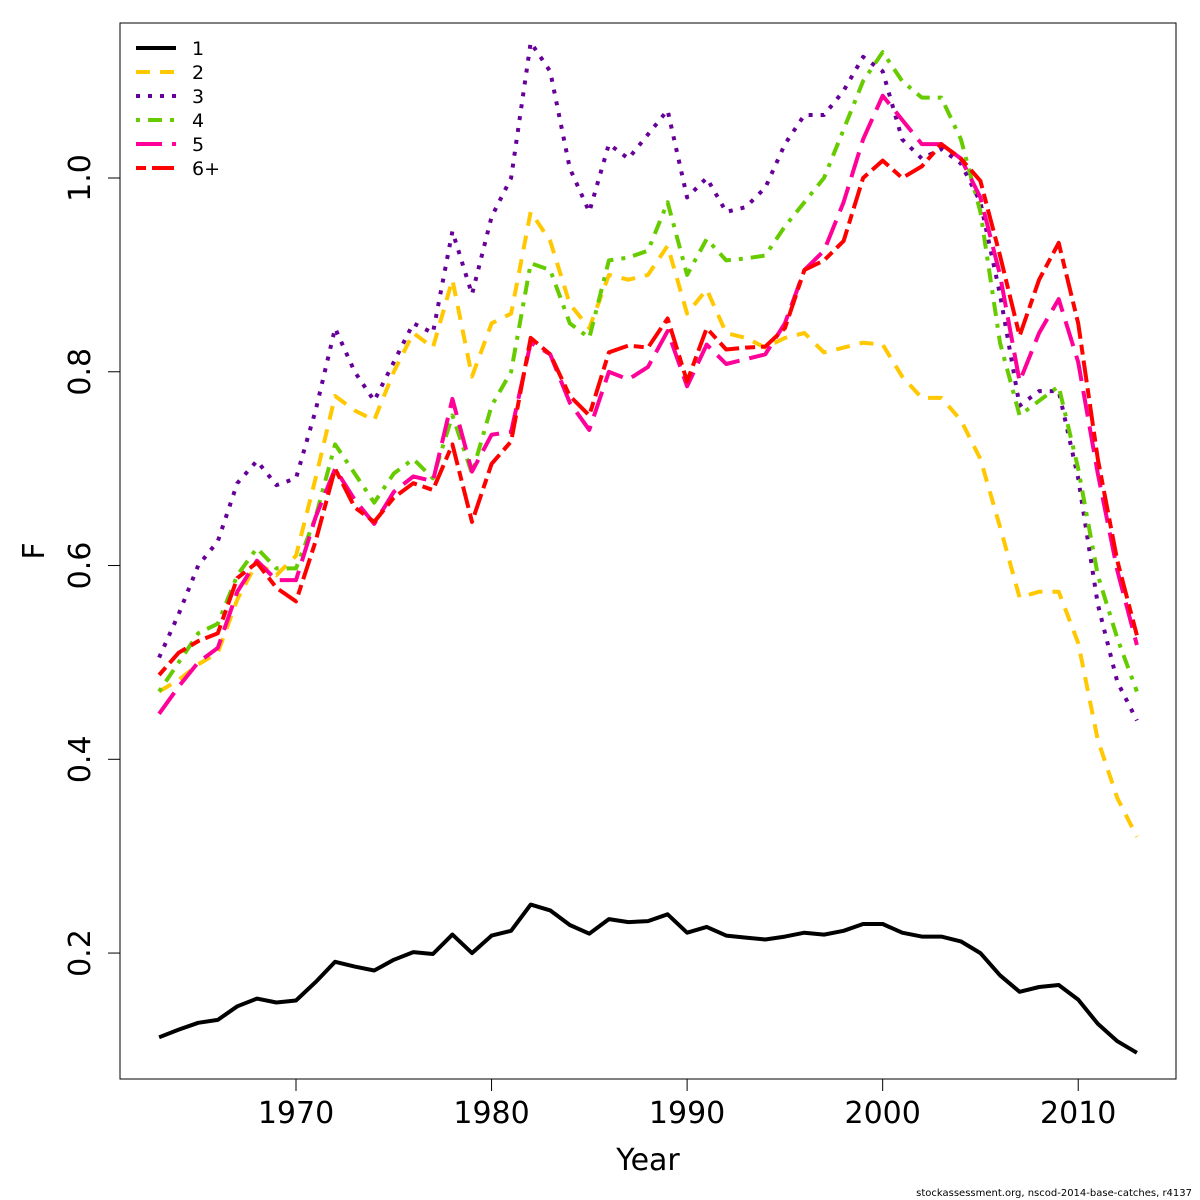  Describe the element at coordinates (198, 121) in the screenshot. I see `legend-label: 4` at that location.